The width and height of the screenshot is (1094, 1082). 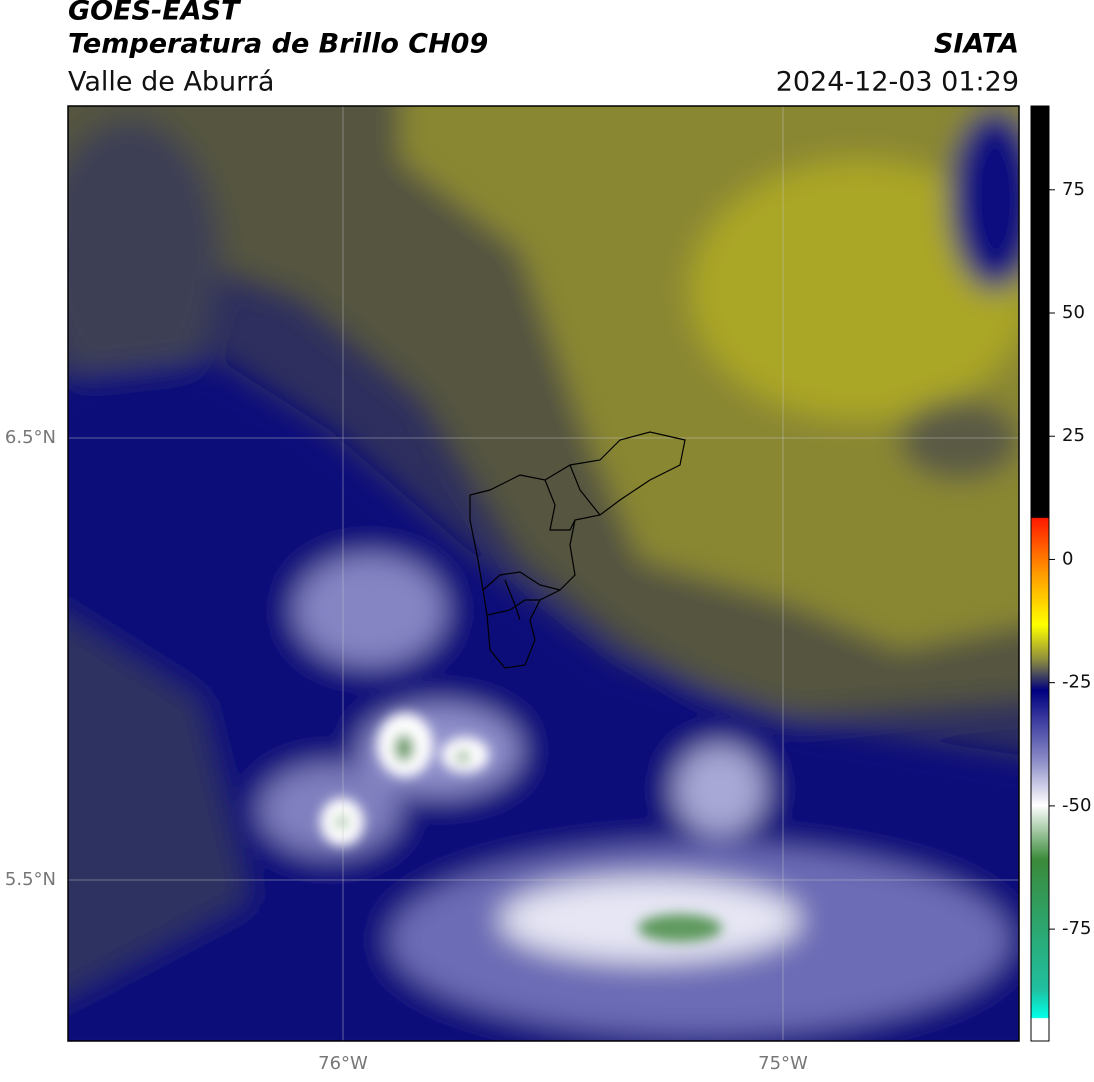 What do you see at coordinates (1076, 682) in the screenshot?
I see `colorbar-tick-label: -25` at bounding box center [1076, 682].